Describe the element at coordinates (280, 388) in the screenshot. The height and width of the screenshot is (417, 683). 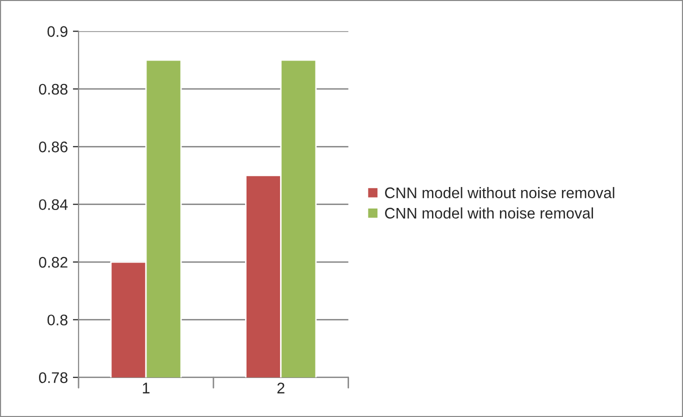
I see `x-tick-label: 2` at that location.